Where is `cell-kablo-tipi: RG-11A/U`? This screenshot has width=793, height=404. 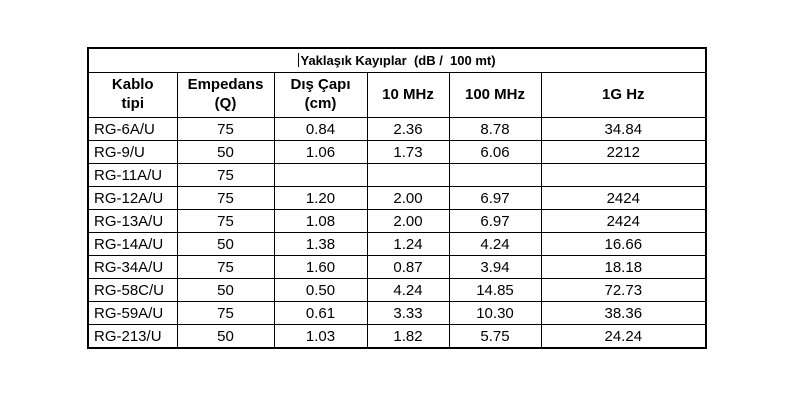 cell-kablo-tipi: RG-11A/U is located at coordinates (132, 175).